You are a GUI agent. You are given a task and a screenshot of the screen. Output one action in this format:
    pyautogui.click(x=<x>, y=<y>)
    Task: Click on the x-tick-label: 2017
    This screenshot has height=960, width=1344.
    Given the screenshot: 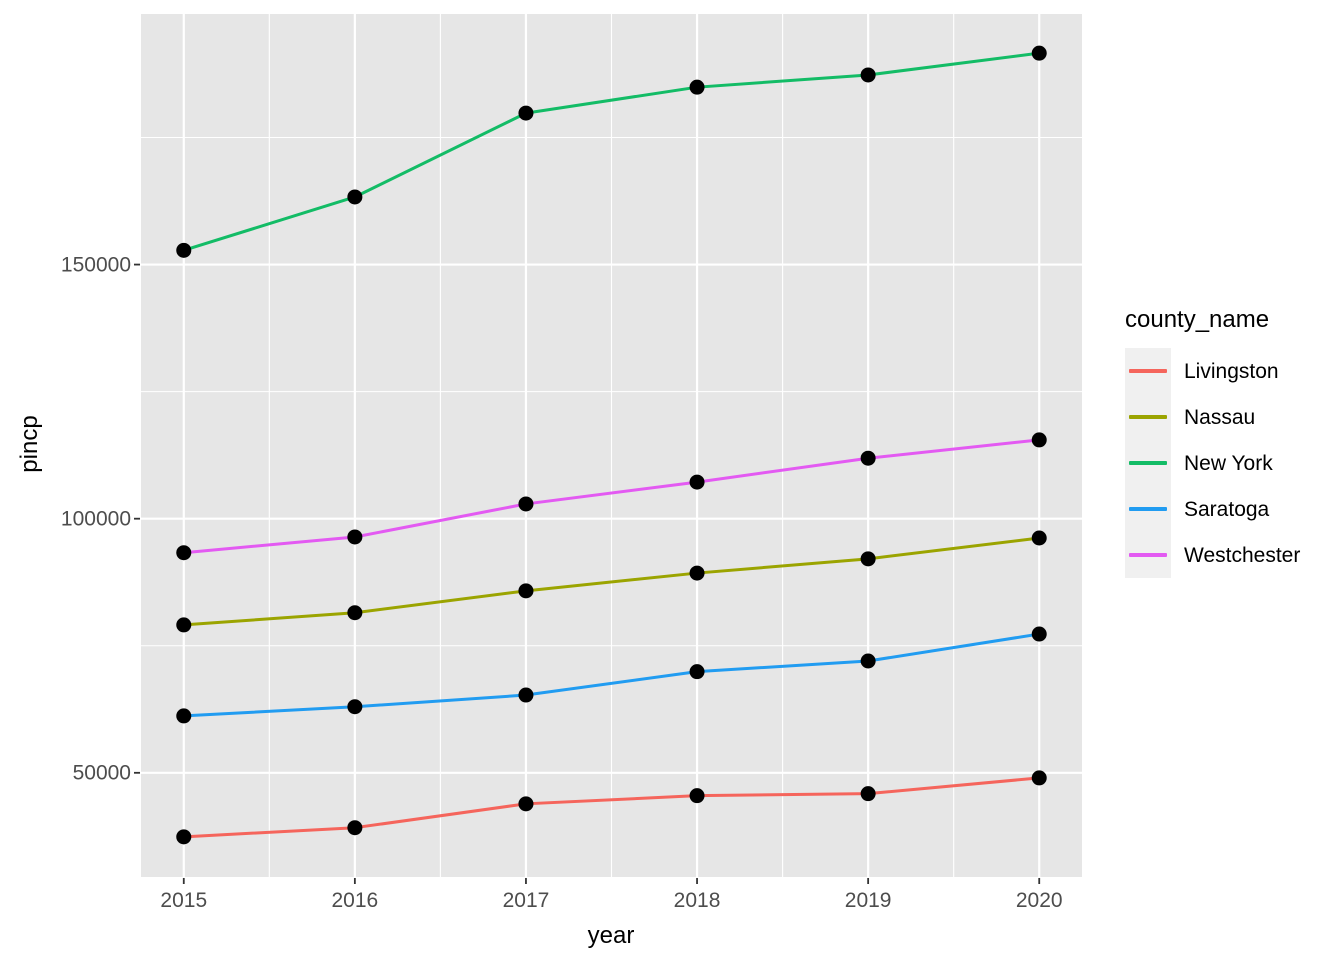 What is the action you would take?
    pyautogui.click(x=526, y=900)
    